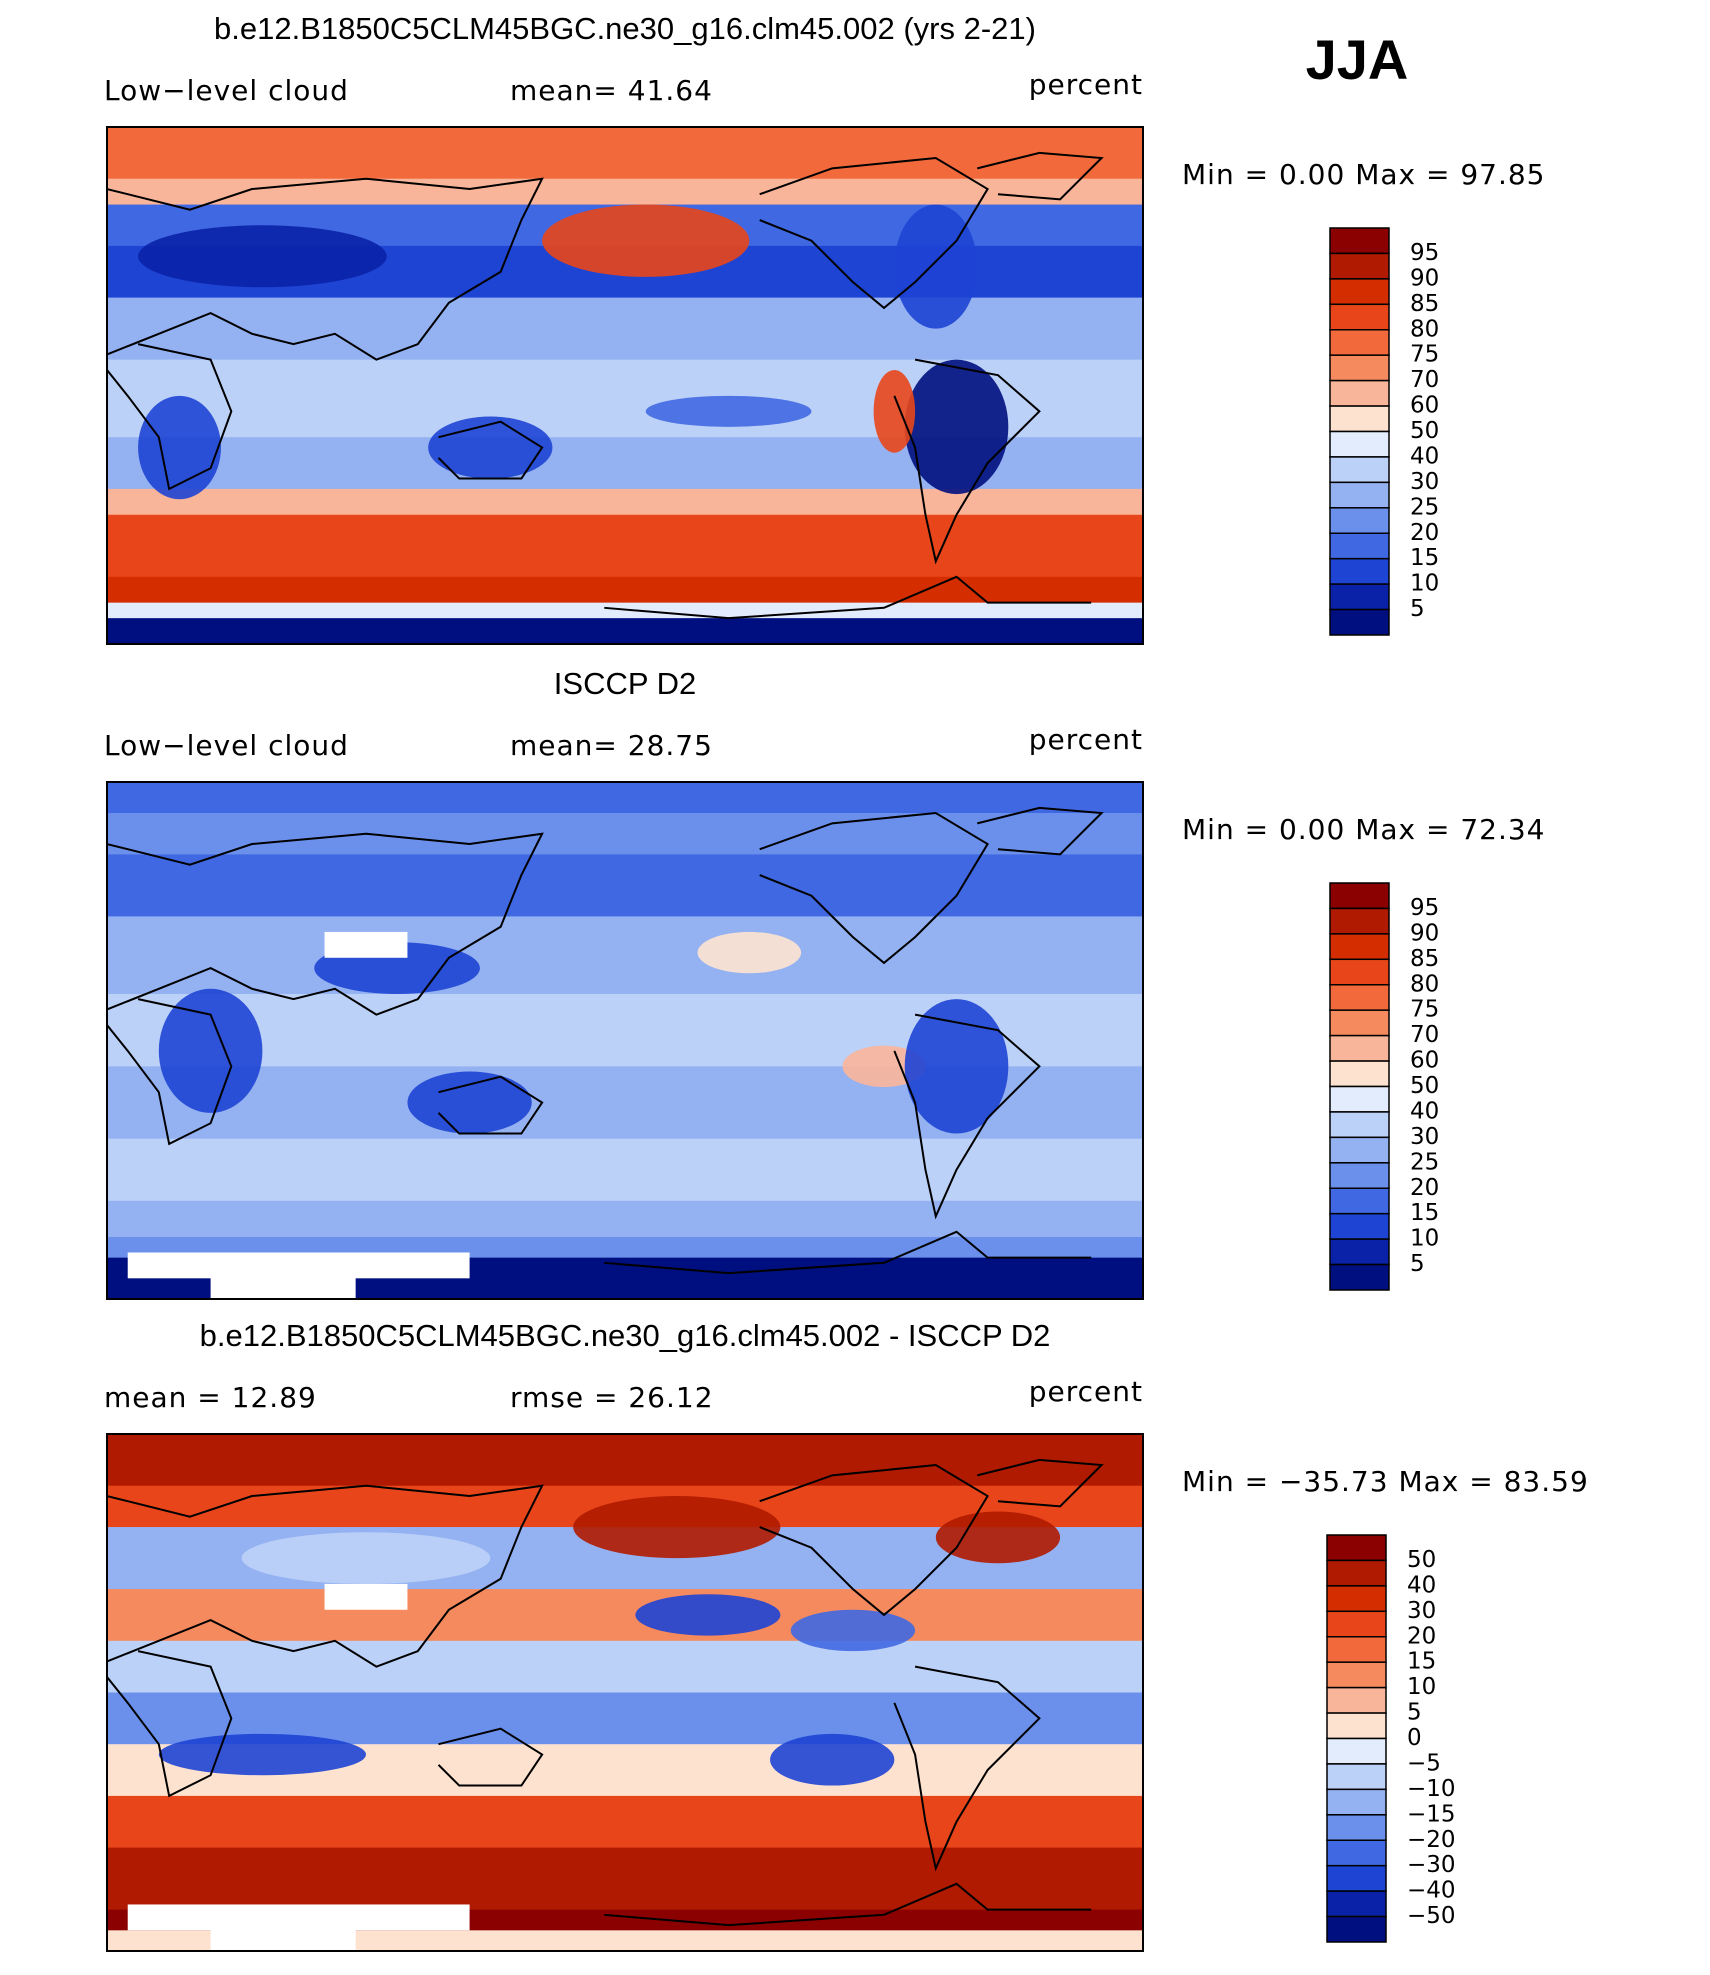  What do you see at coordinates (1424, 959) in the screenshot?
I see `colorbar-label: 85` at bounding box center [1424, 959].